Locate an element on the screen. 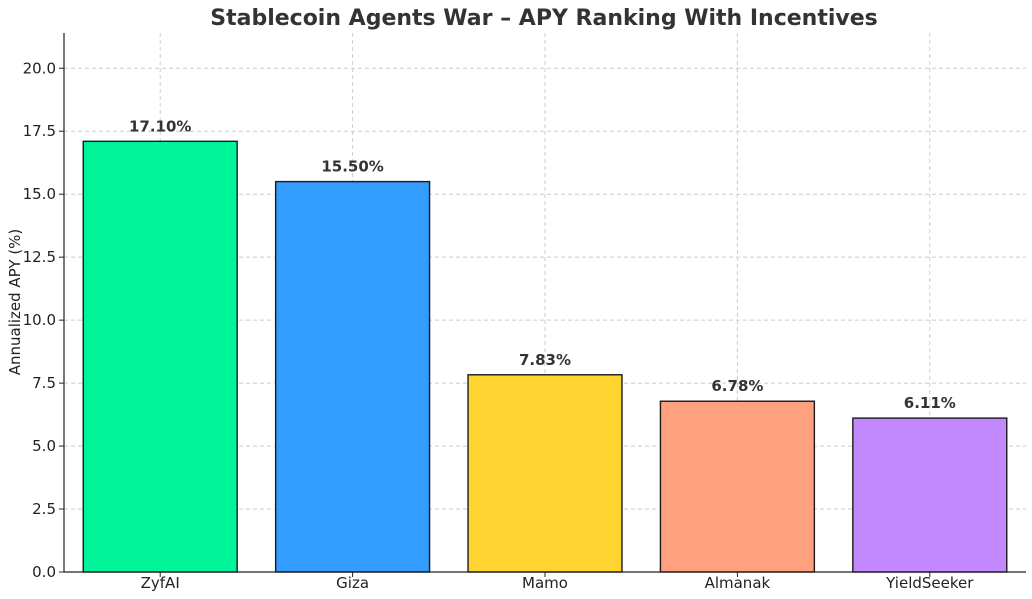 The width and height of the screenshot is (1032, 599). data-label: 7.83% is located at coordinates (545, 360).